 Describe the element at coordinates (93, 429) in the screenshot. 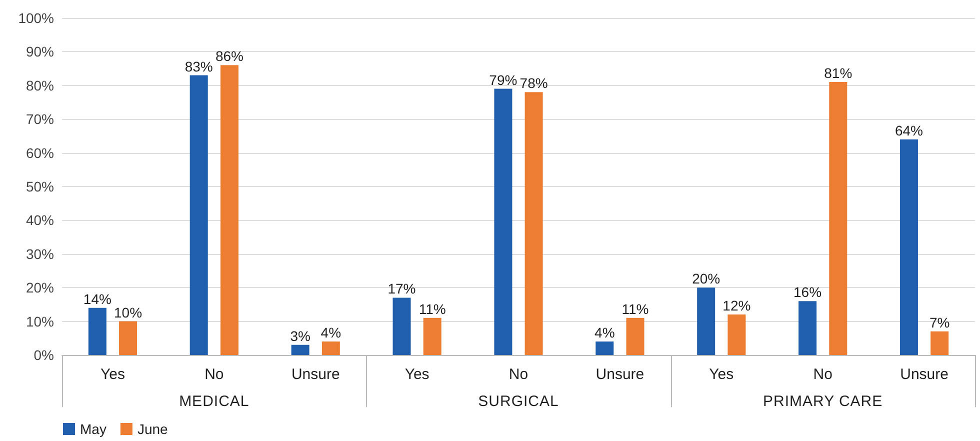

I see `legend-label: May` at that location.